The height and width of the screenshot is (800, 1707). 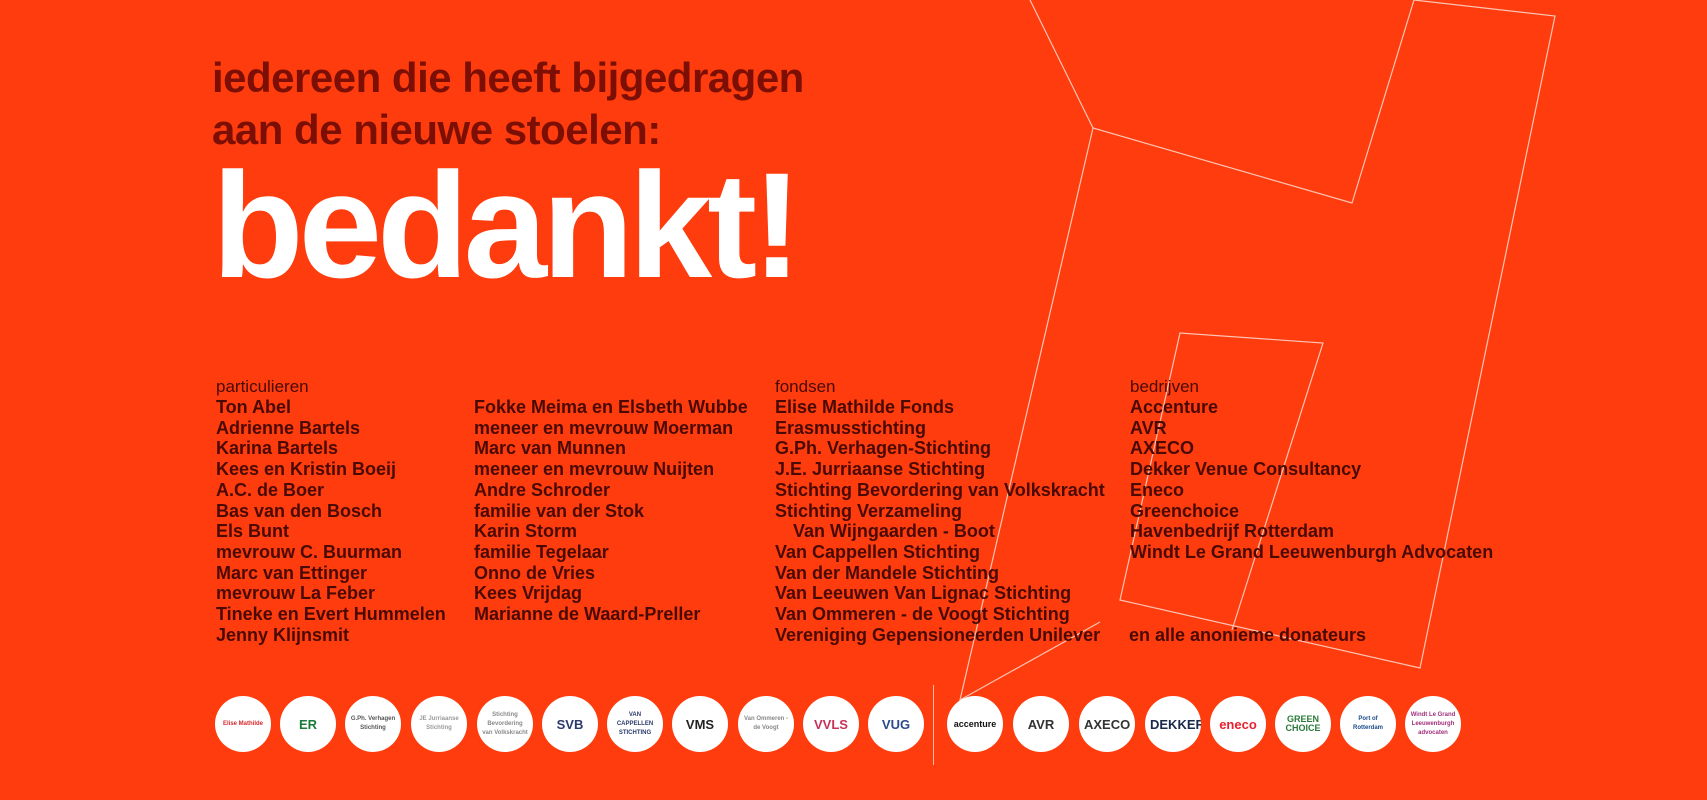 I want to click on logo-text: Elise Mathilde, so click(x=242, y=723).